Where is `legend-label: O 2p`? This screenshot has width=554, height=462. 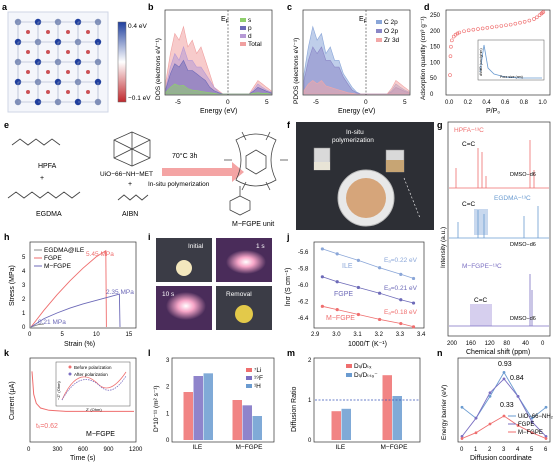
legend-label: O 2p is located at coordinates (391, 31).